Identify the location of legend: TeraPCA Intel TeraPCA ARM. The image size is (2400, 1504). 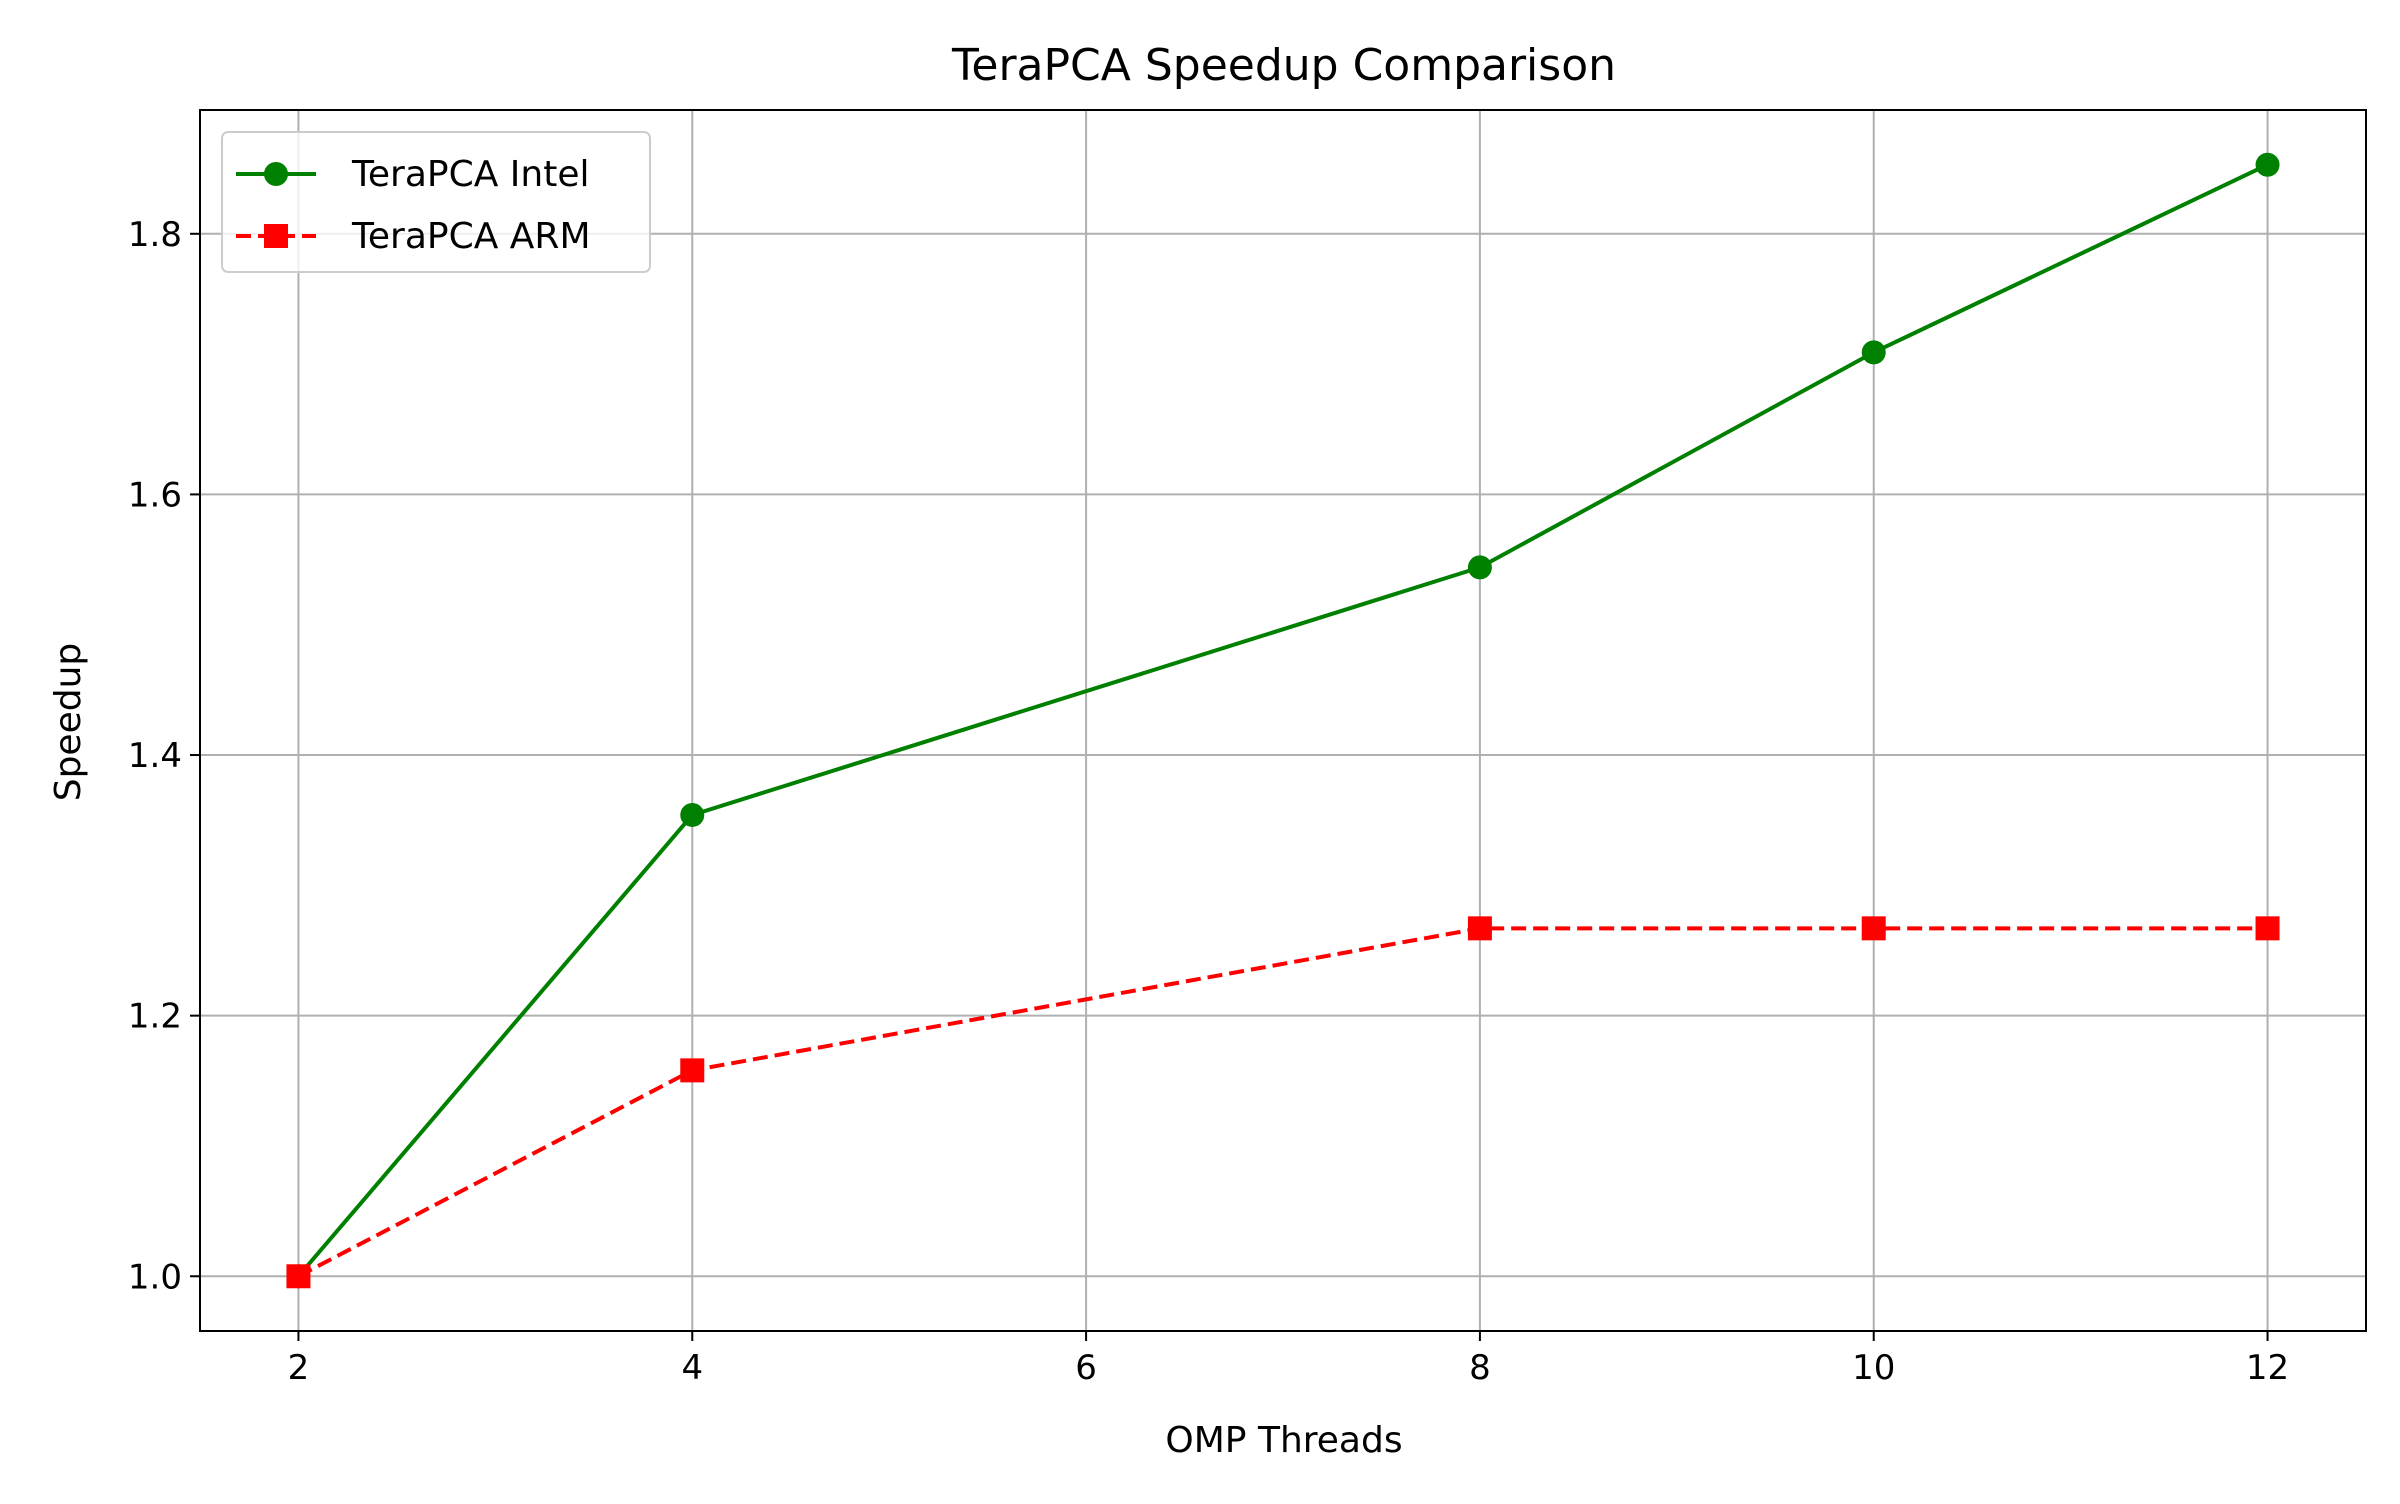
(436, 202).